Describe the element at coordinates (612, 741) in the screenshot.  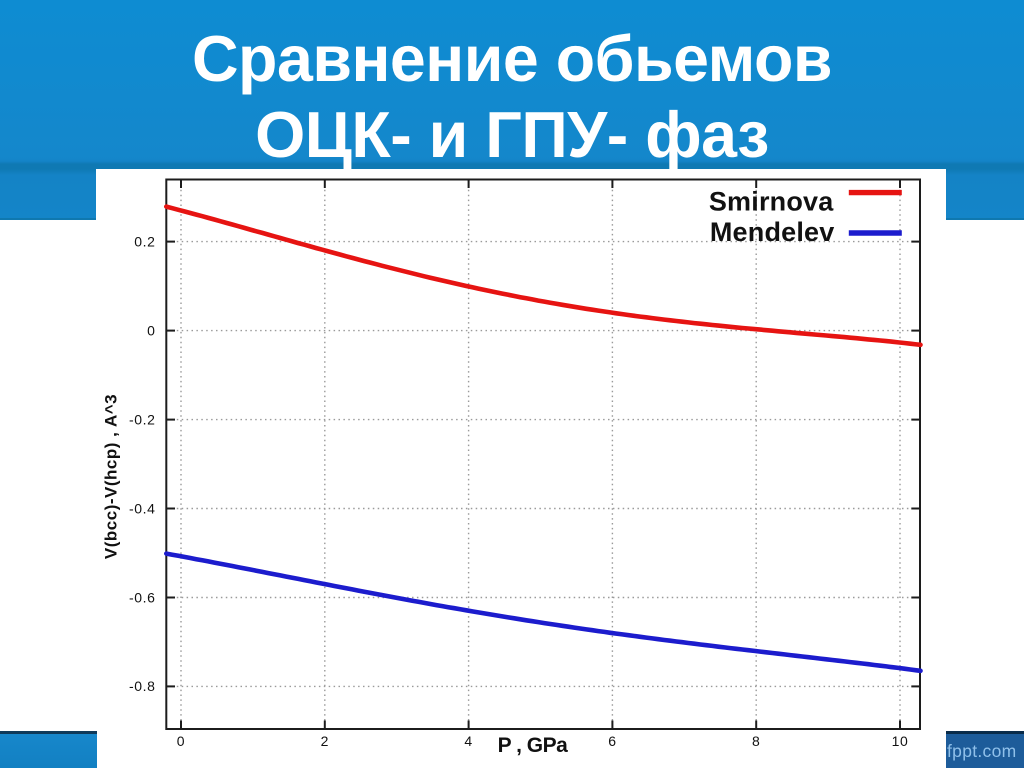
I see `svg-text: 6` at that location.